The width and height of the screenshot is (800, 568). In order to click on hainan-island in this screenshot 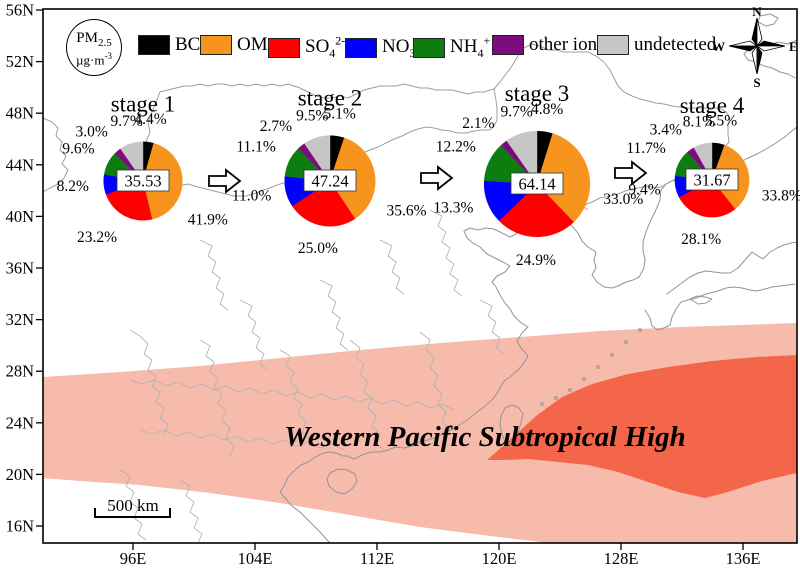, I will do `click(342, 481)`.